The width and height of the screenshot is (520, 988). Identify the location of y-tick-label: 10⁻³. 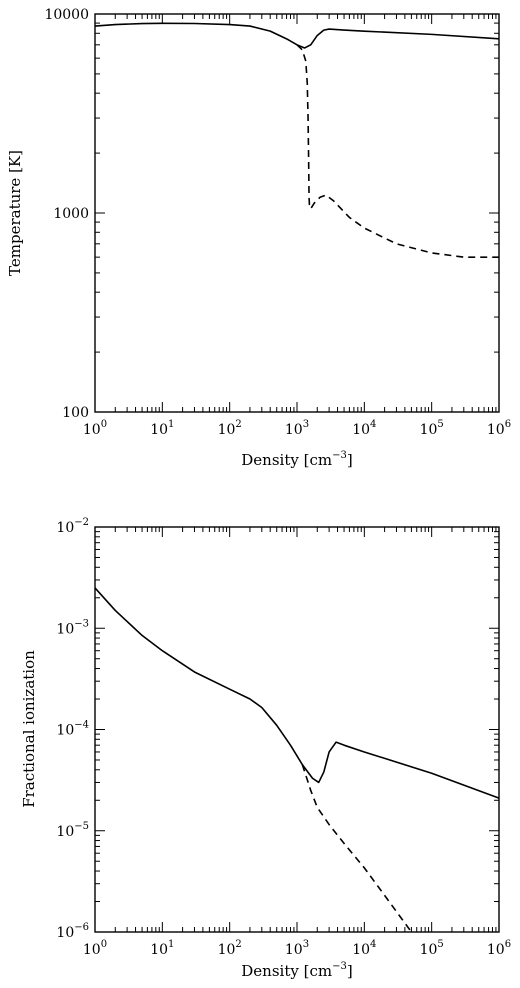
(72, 627).